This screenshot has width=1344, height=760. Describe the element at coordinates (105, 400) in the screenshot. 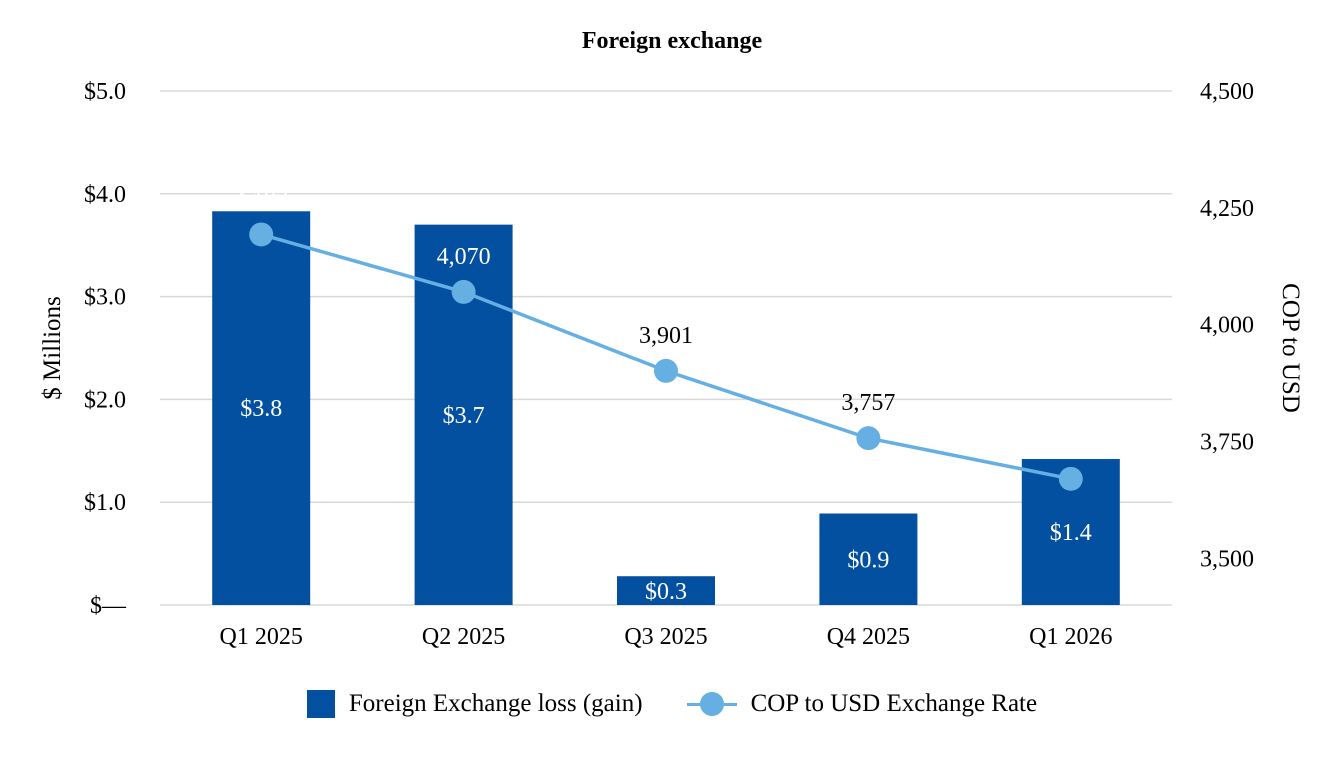

I see `y-tick-label: $2.0` at that location.